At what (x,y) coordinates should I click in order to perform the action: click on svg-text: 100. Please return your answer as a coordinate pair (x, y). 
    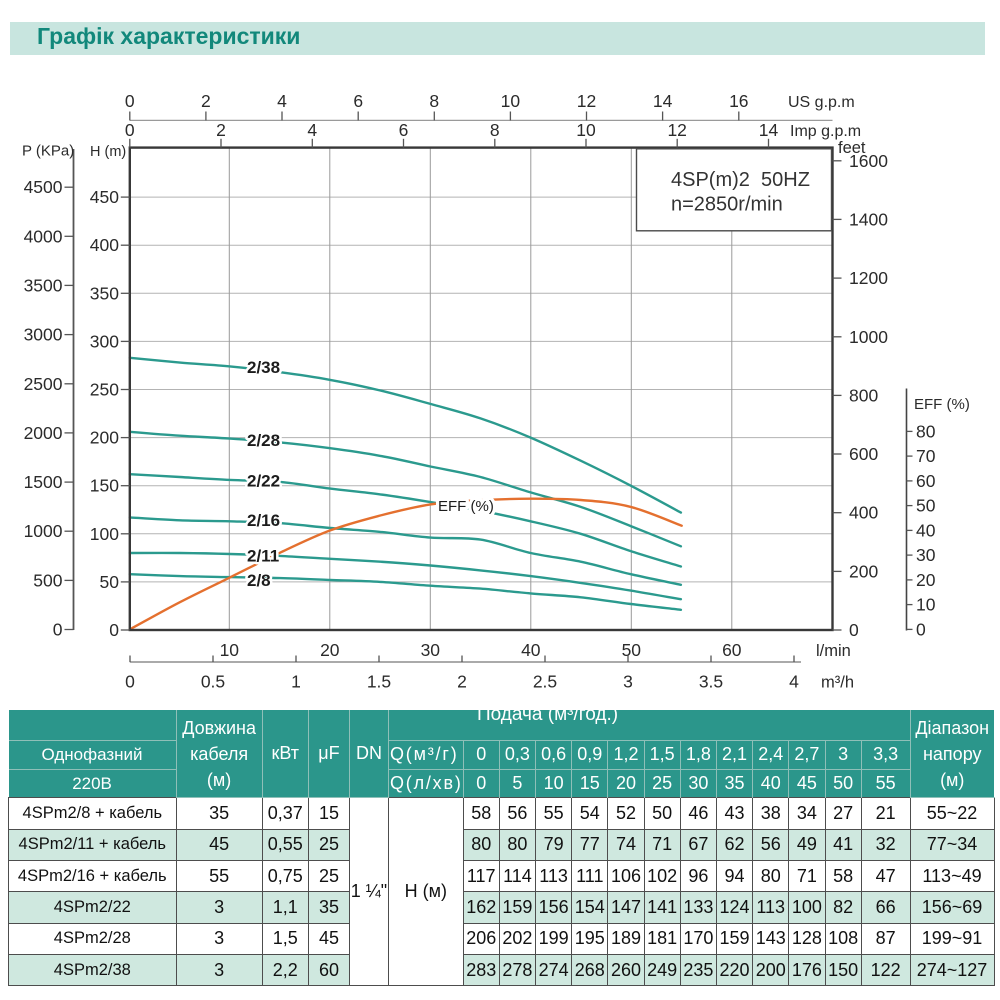
    Looking at the image, I should click on (104, 534).